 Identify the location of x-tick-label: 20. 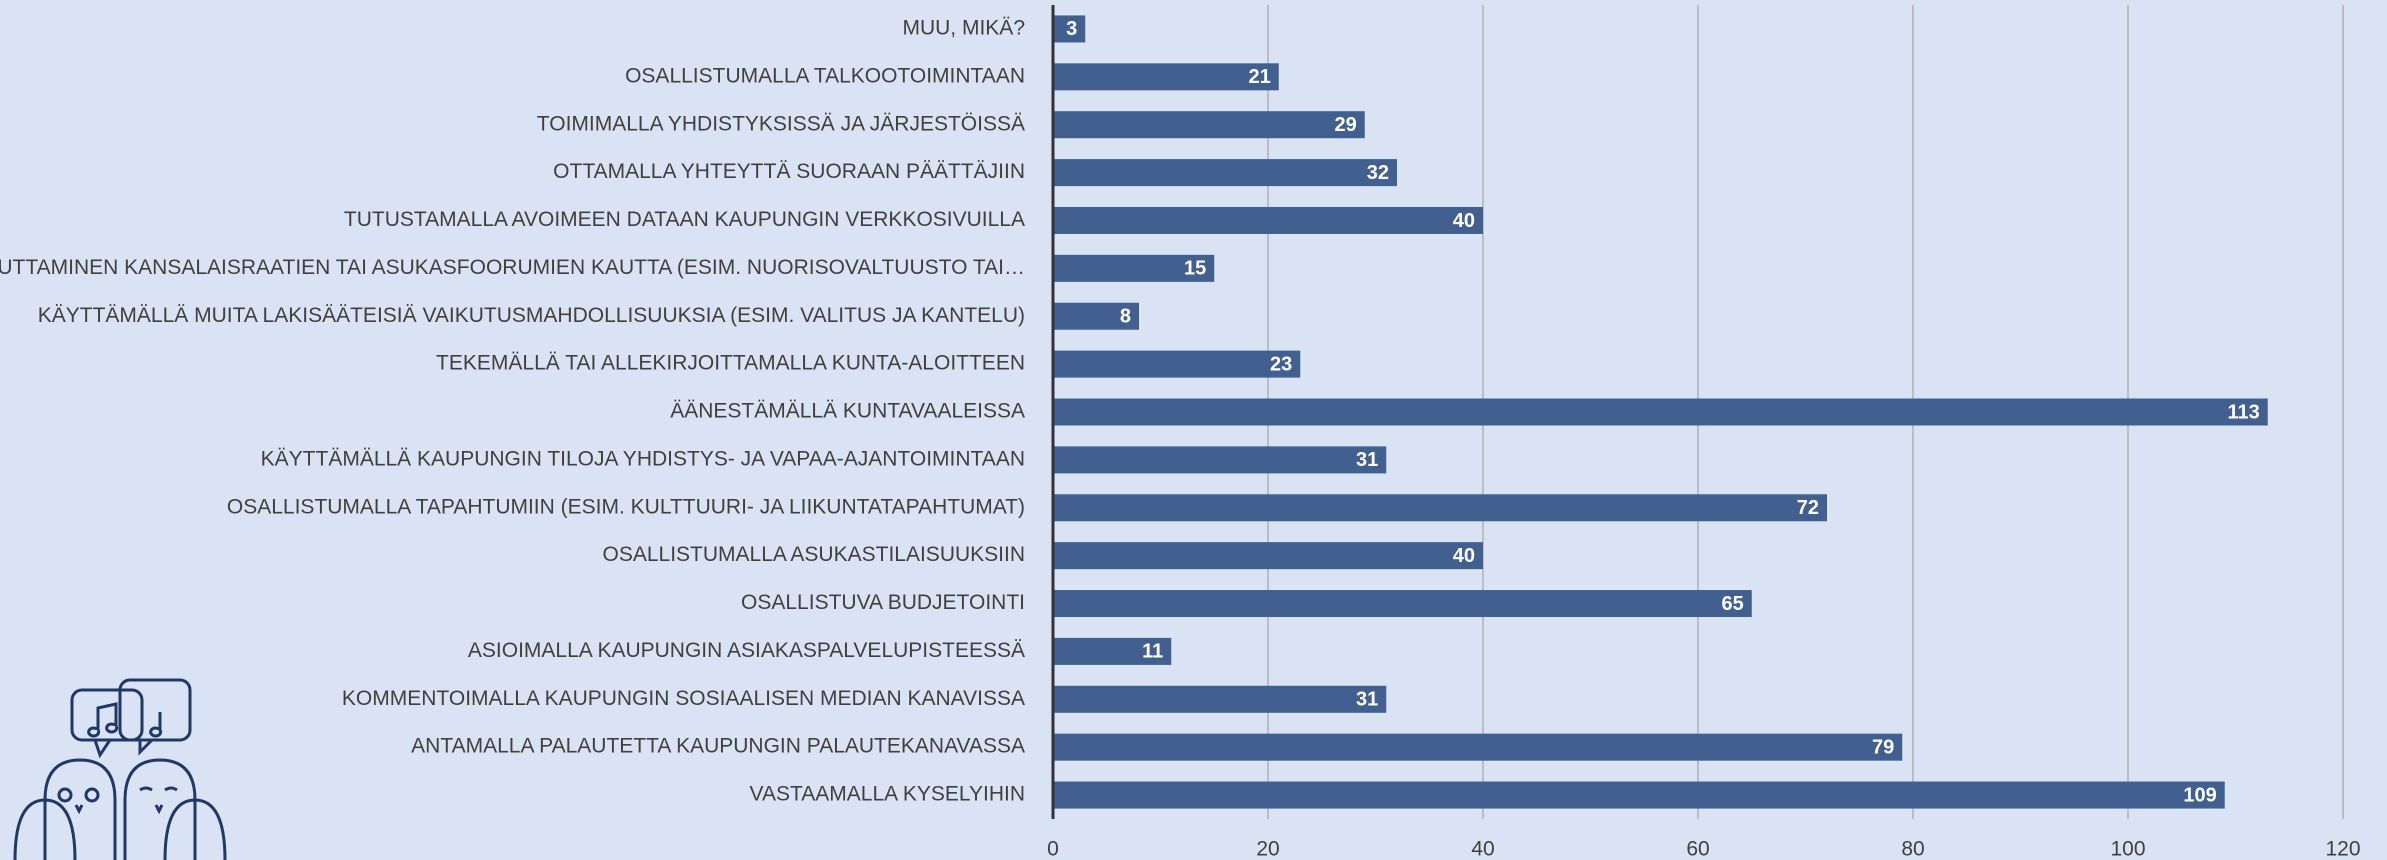
(1267, 849).